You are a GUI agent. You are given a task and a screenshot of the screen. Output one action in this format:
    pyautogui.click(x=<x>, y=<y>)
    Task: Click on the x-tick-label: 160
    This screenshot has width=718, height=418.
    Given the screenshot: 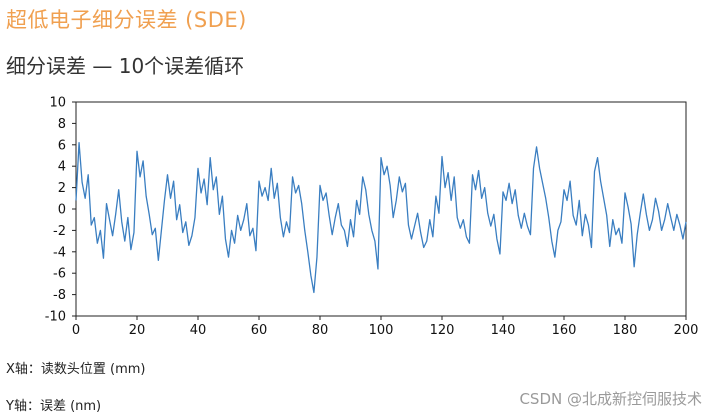 What is the action you would take?
    pyautogui.click(x=564, y=330)
    